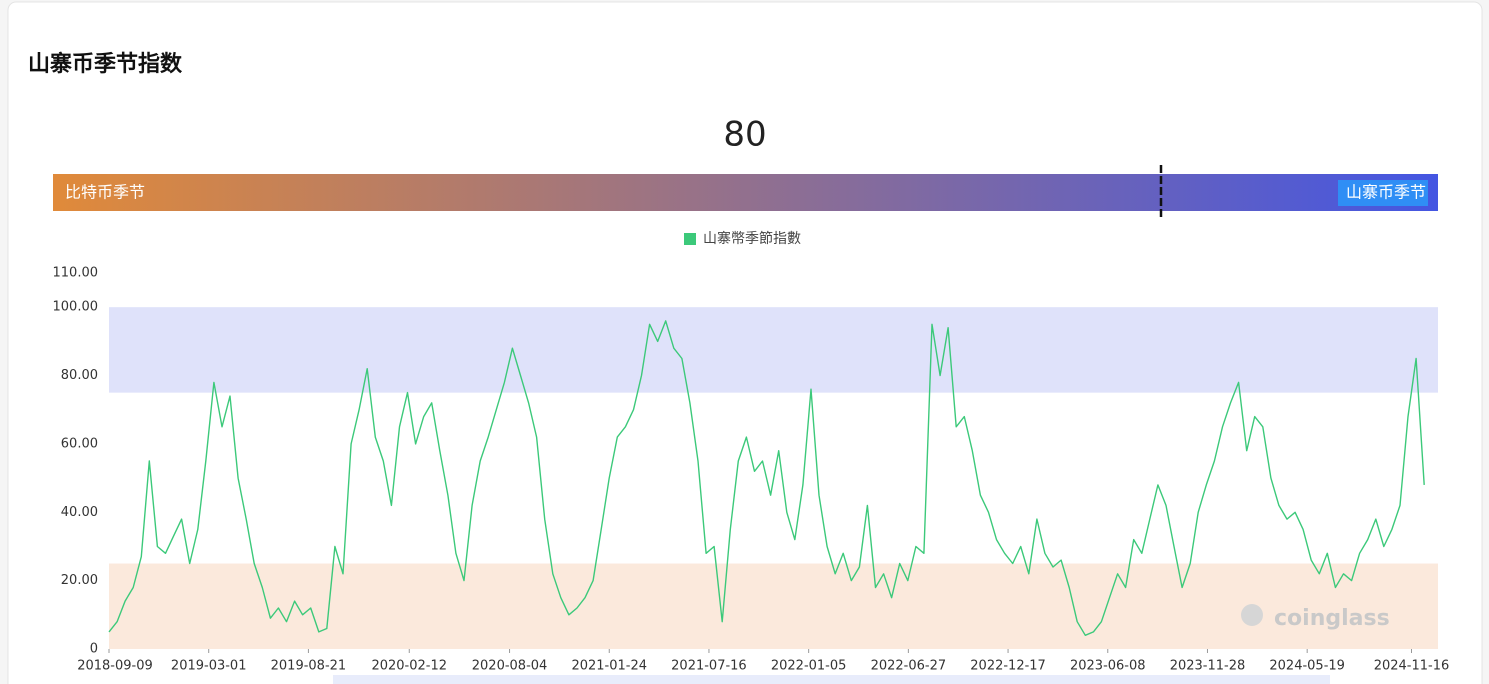 Image resolution: width=1489 pixels, height=684 pixels. I want to click on index-value: 80, so click(744, 135).